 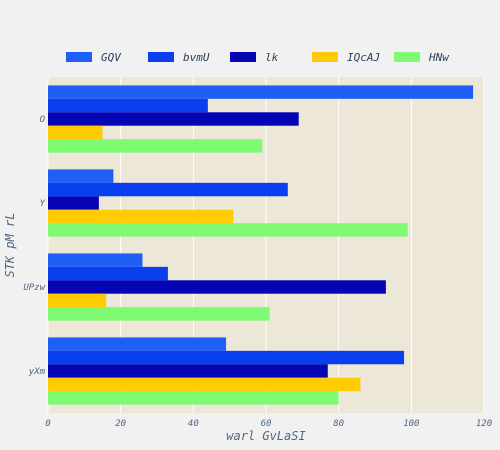 I want to click on y-axis-label: STK pM rL, so click(x=10, y=244).